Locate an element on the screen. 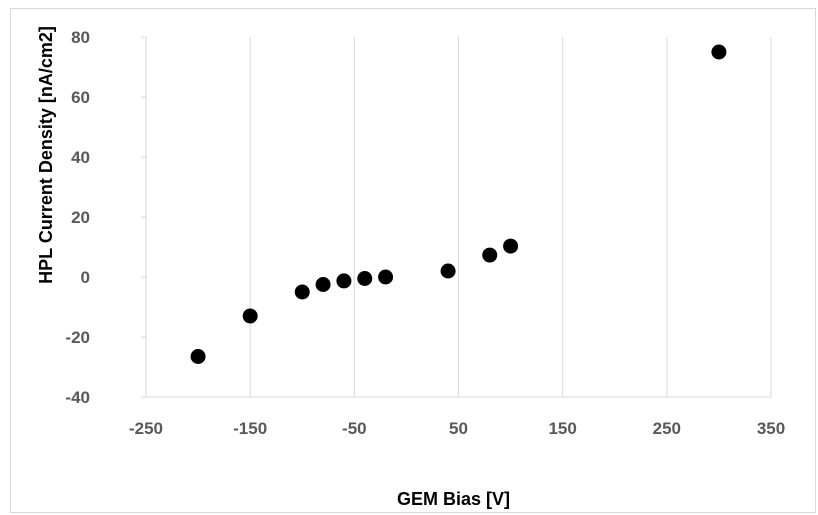 This screenshot has height=515, width=818. y-tick-label: 0 is located at coordinates (85, 277).